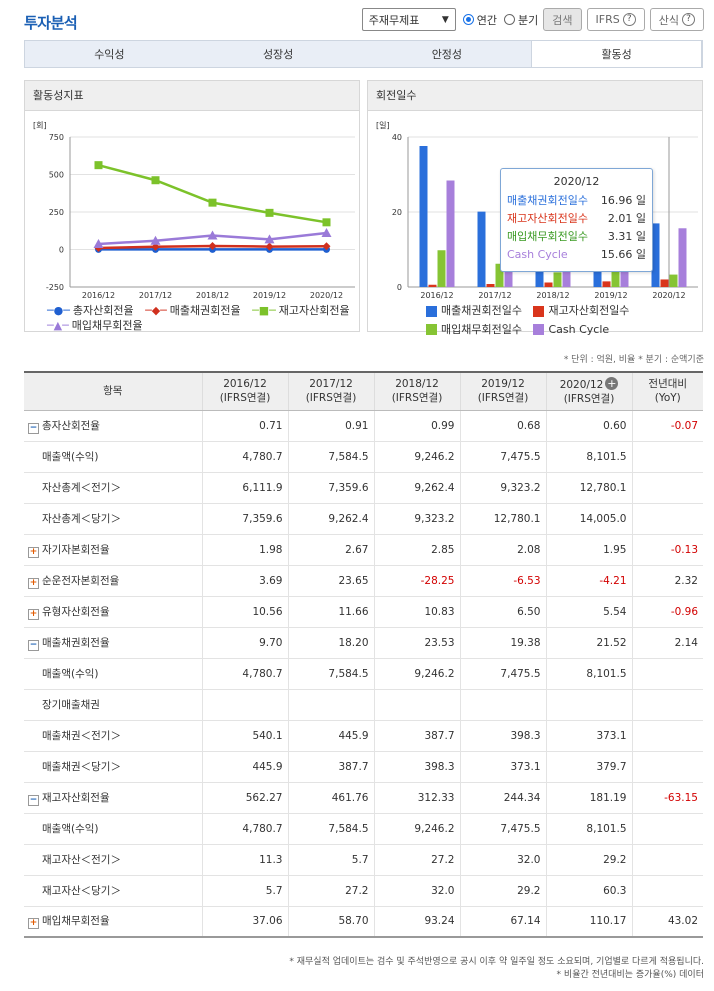 The image size is (714, 991). What do you see at coordinates (552, 295) in the screenshot?
I see `x-tick-label: 2018/12` at bounding box center [552, 295].